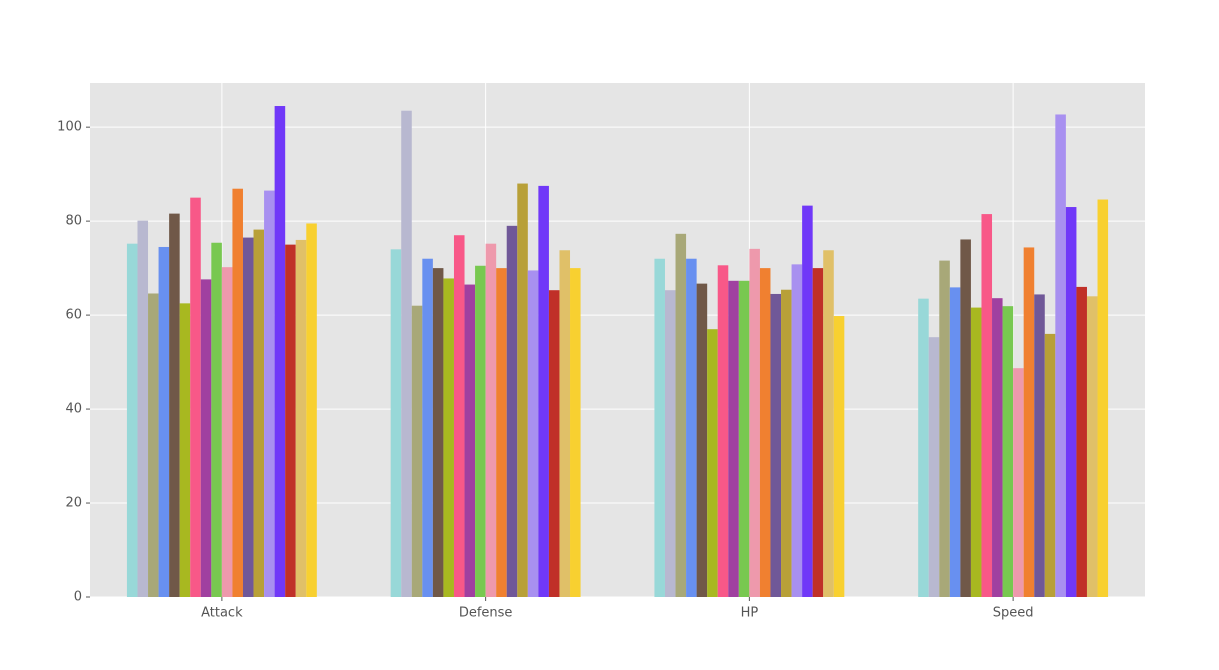  Describe the element at coordinates (1013, 613) in the screenshot. I see `x-tick-label: Speed` at that location.